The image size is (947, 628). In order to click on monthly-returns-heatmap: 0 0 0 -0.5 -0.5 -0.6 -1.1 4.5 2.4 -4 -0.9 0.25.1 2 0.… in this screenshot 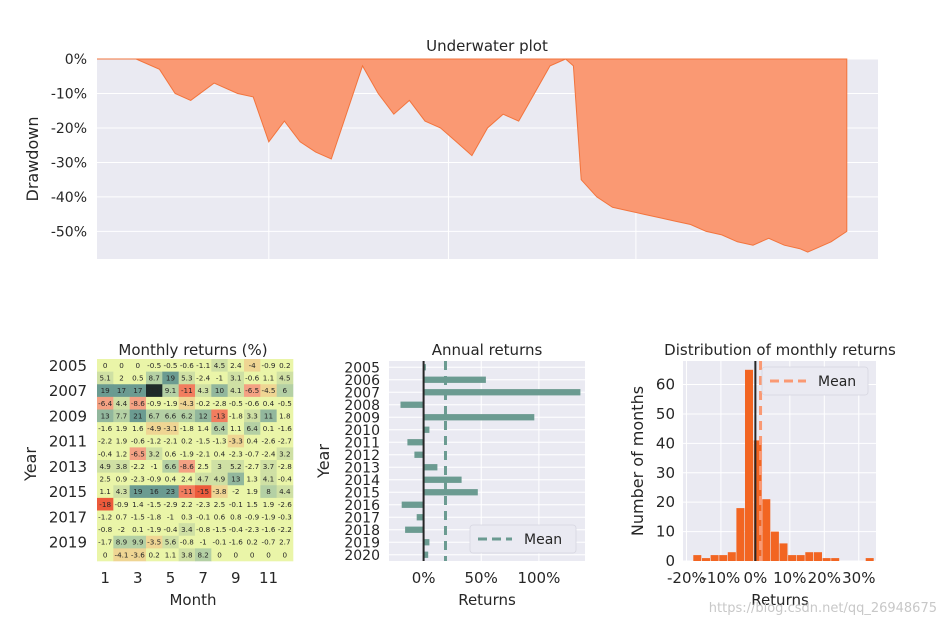, I will do `click(157, 475)`.